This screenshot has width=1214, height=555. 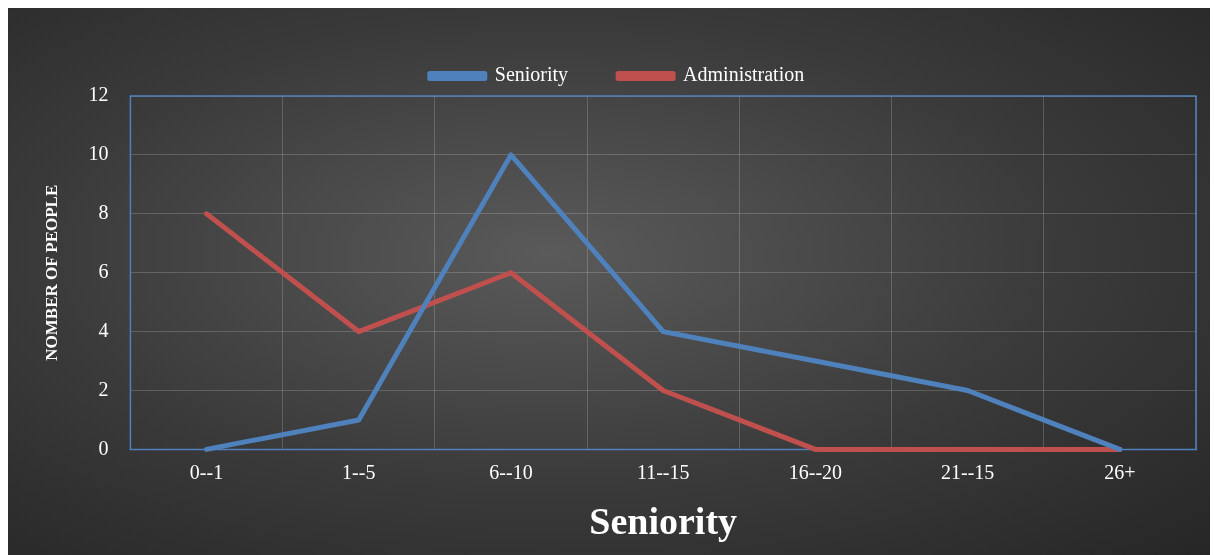 I want to click on y-tick-label: 2, so click(x=103, y=388).